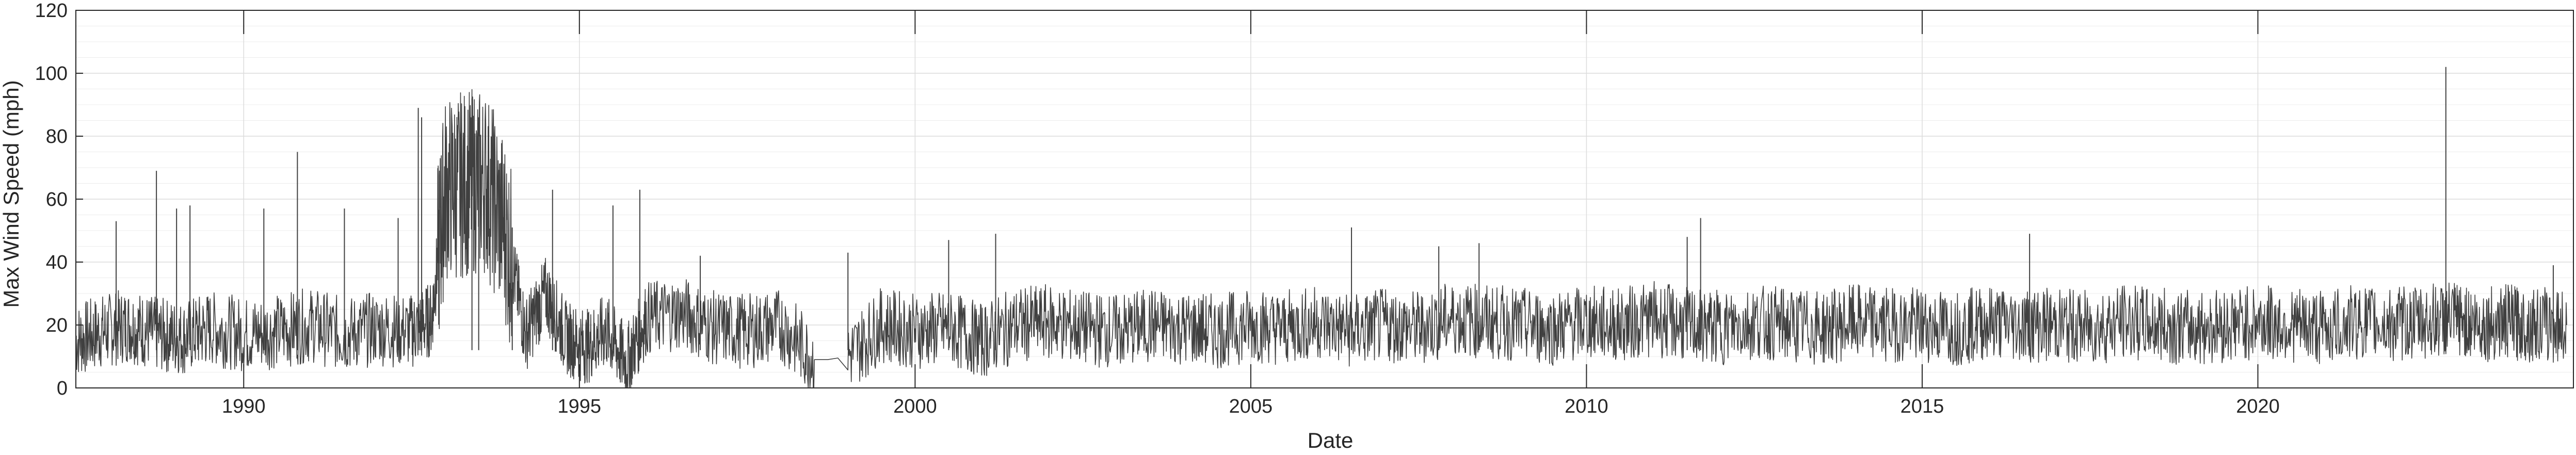  I want to click on x-tick-label: 2020, so click(2258, 407).